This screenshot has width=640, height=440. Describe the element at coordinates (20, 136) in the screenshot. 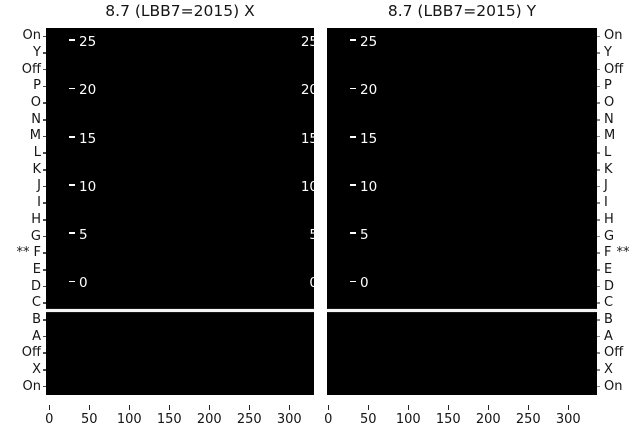

I see `row-label-left: M` at that location.